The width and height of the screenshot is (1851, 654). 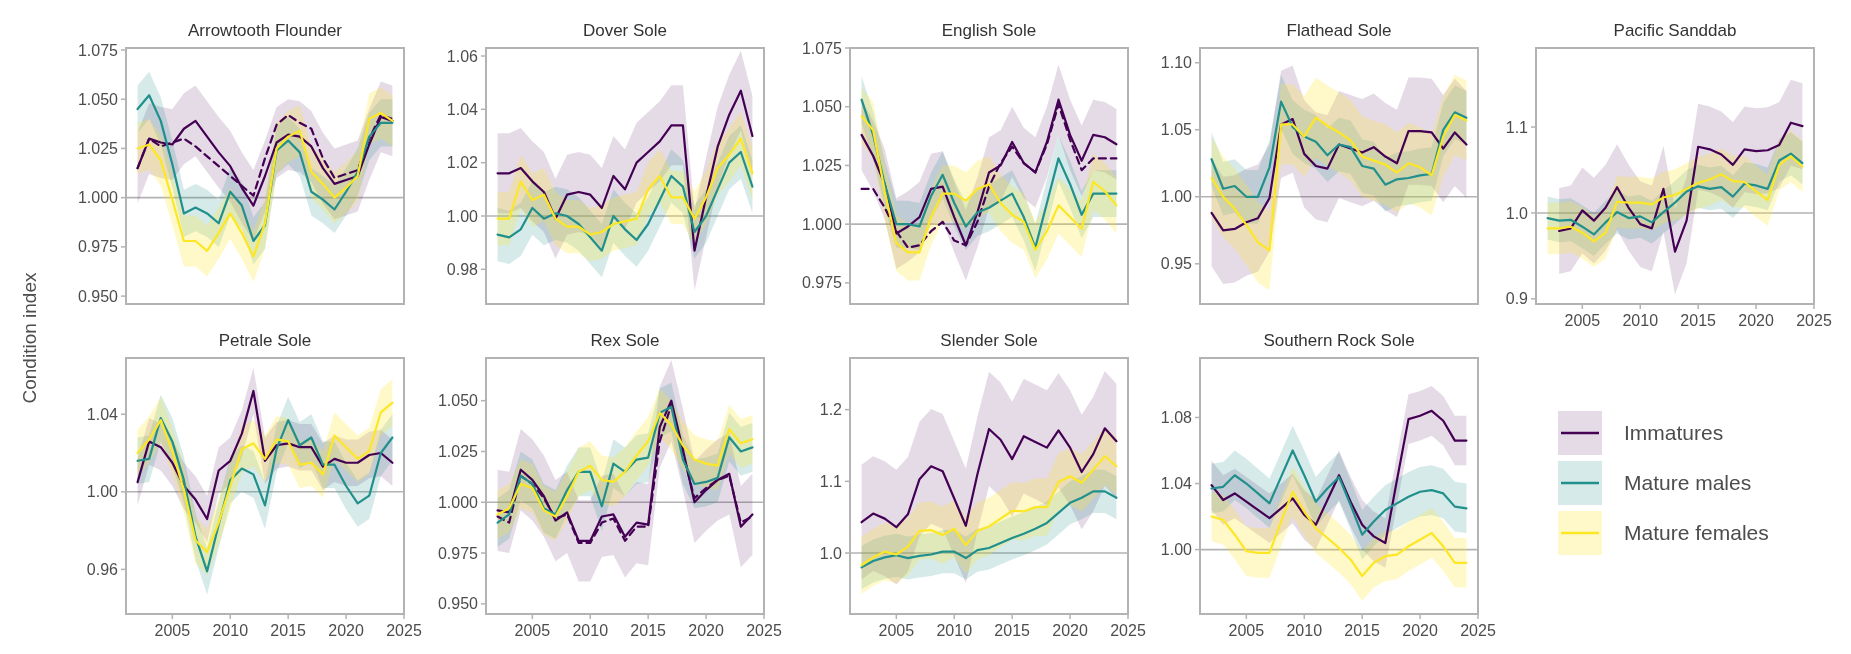 I want to click on y-tick-label: 0.98, so click(x=462, y=269).